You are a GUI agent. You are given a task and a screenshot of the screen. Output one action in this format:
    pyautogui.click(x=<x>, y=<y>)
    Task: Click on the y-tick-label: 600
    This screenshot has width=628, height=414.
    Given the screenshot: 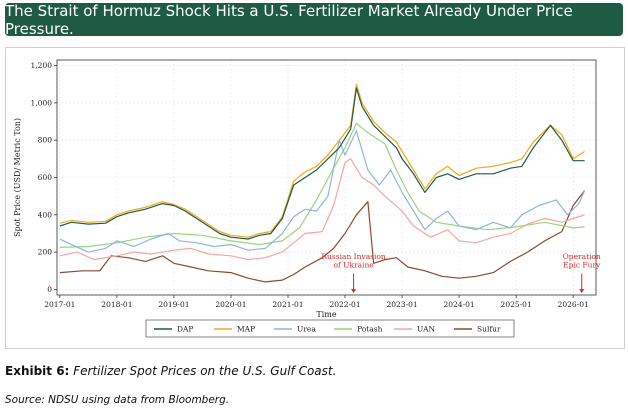 What is the action you would take?
    pyautogui.click(x=45, y=177)
    